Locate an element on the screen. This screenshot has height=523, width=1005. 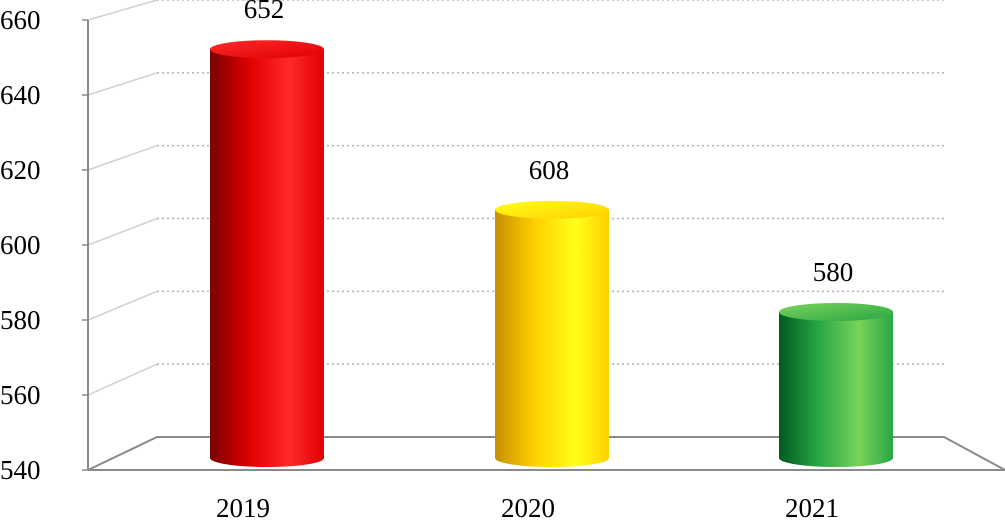
data-label: 608 is located at coordinates (549, 170).